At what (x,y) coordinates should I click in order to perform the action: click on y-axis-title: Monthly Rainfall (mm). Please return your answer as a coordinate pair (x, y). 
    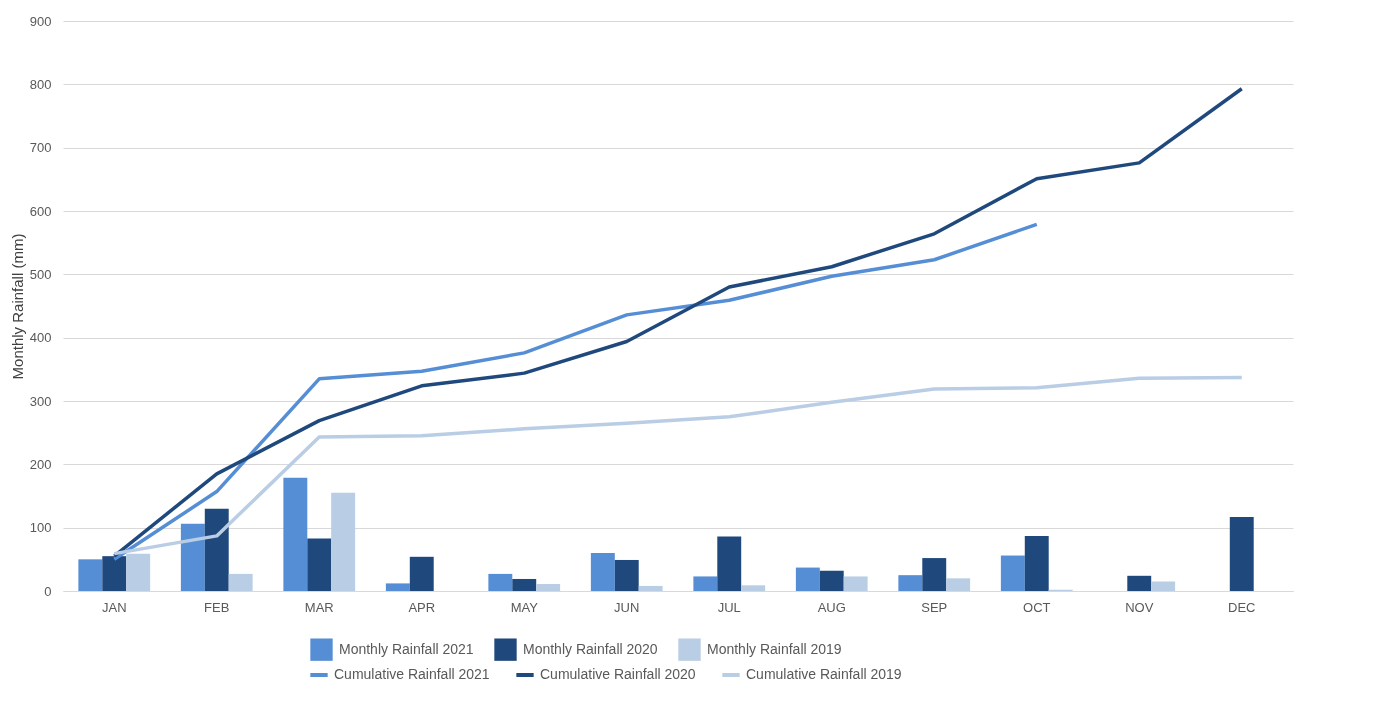
    Looking at the image, I should click on (17, 306).